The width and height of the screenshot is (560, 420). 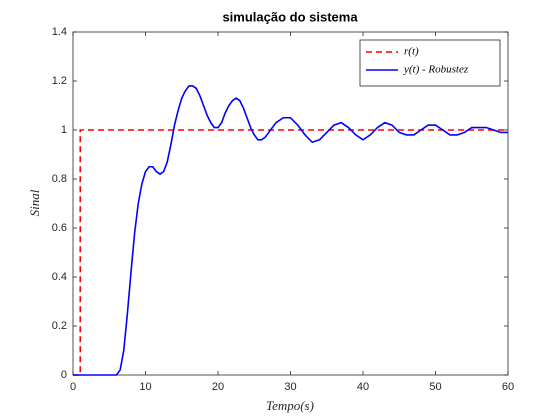 What do you see at coordinates (59, 228) in the screenshot?
I see `y-tick-label: 0.6` at bounding box center [59, 228].